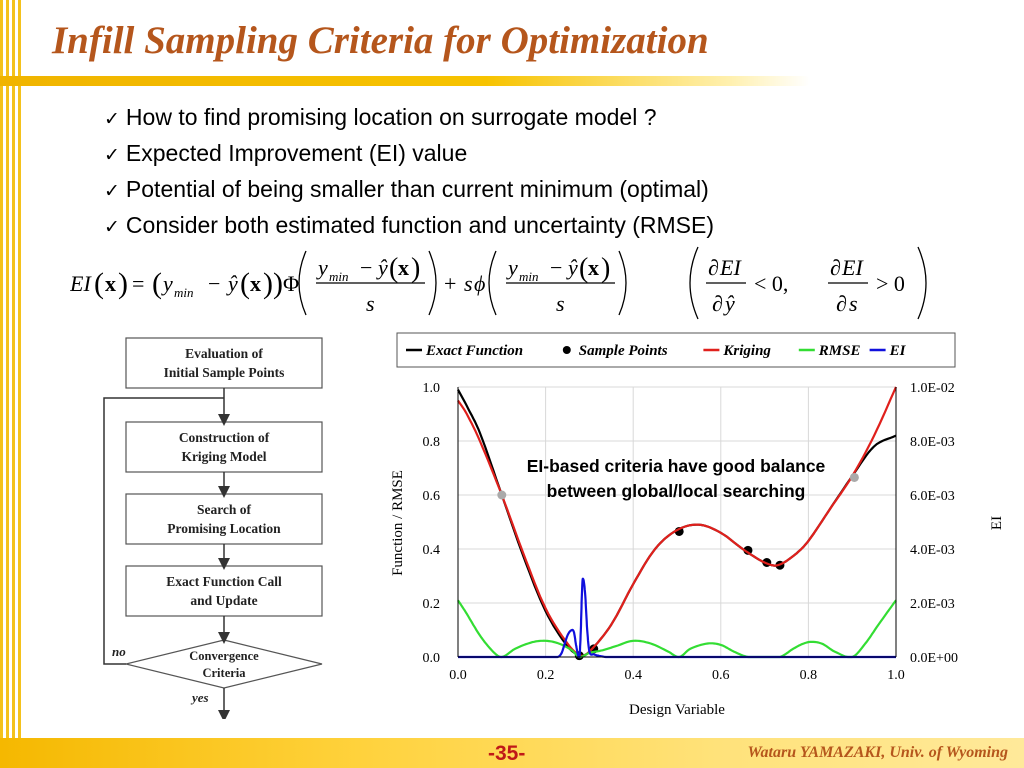 Image resolution: width=1024 pixels, height=768 pixels. Describe the element at coordinates (291, 283) in the screenshot. I see `eq-Phi: Φ` at that location.